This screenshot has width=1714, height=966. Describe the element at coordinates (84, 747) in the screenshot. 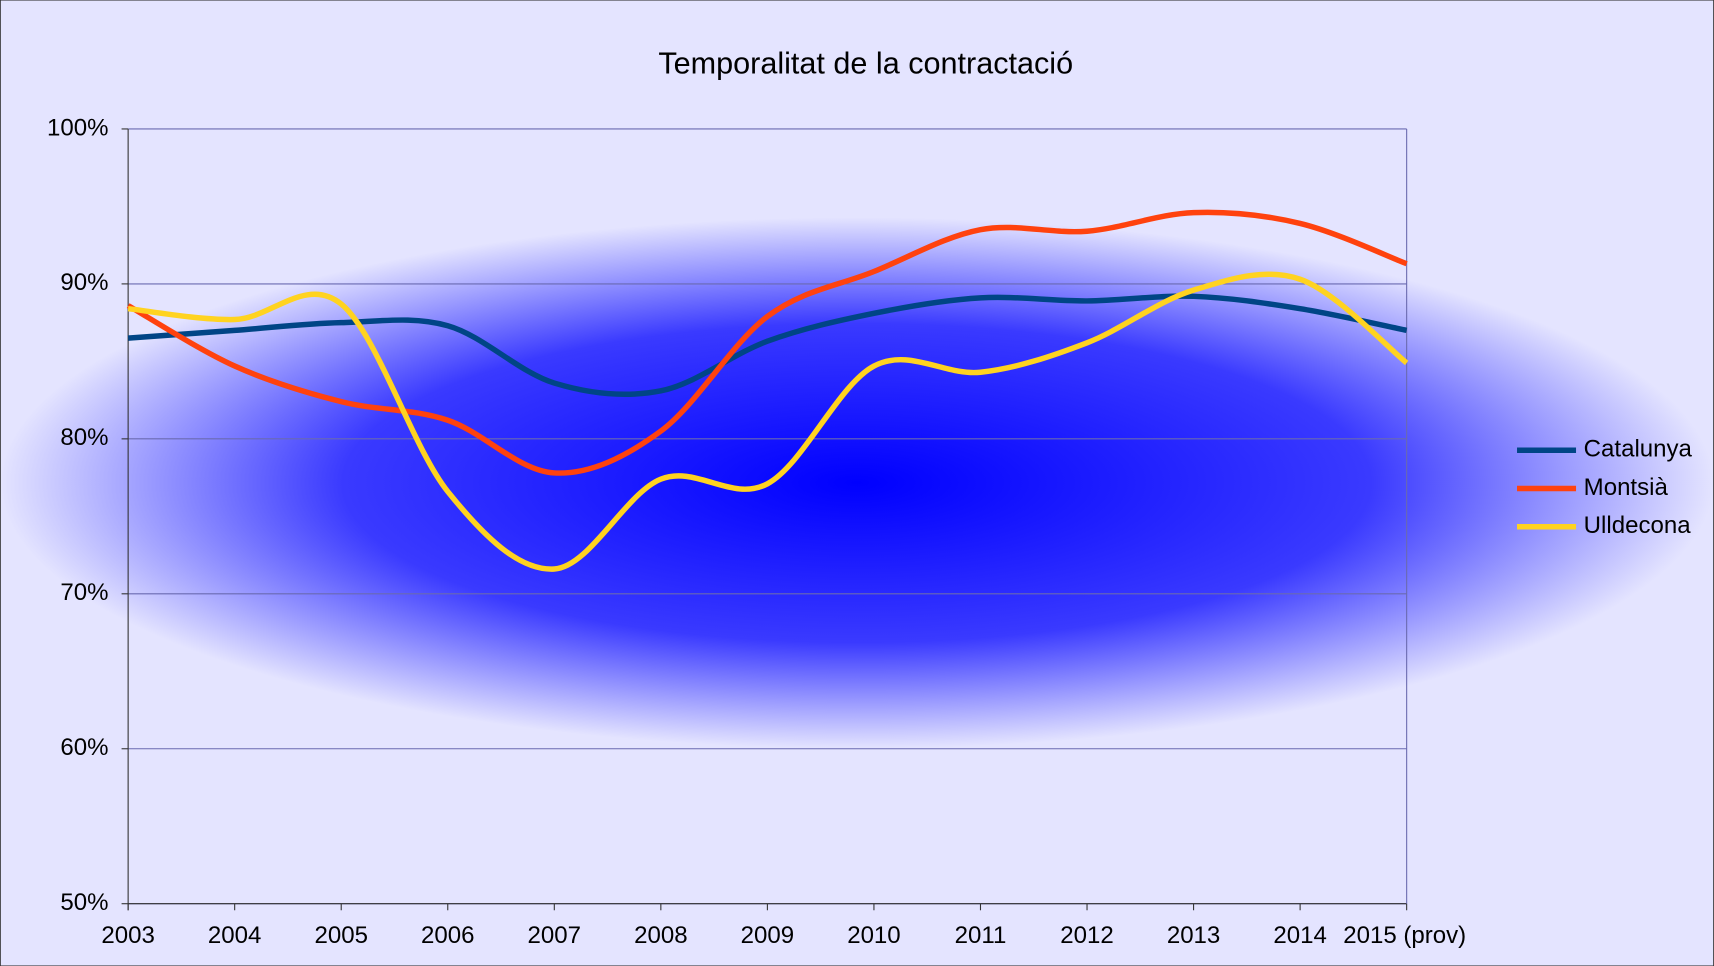

I see `y-tick-label: 60%` at that location.